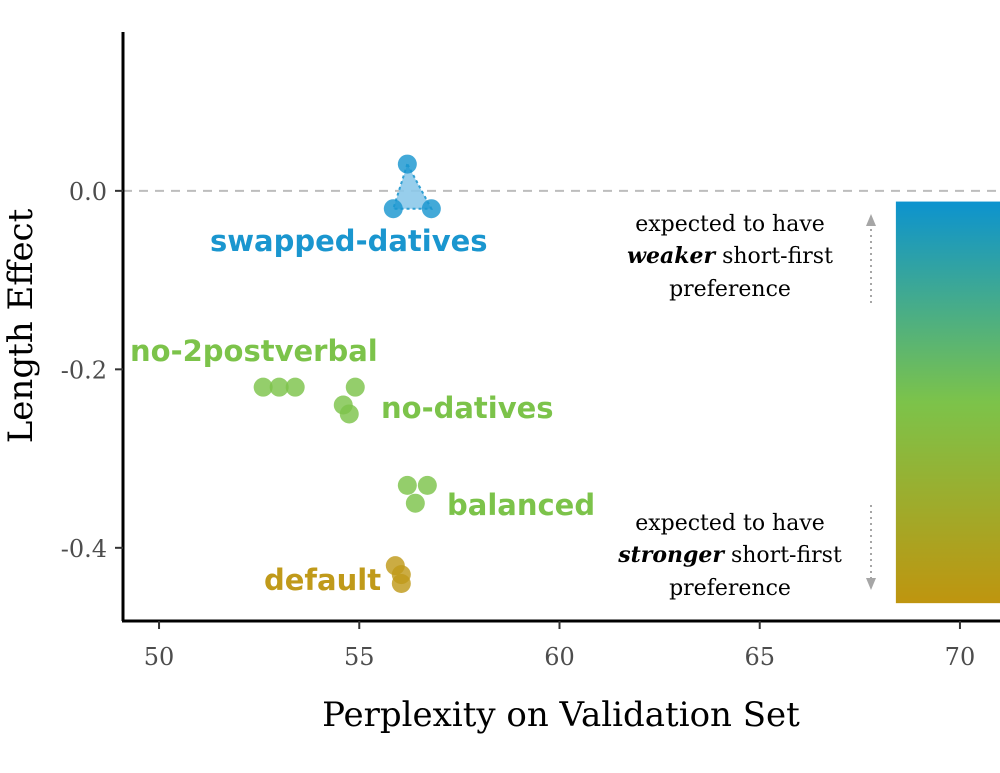 The width and height of the screenshot is (1000, 773). Describe the element at coordinates (871, 547) in the screenshot. I see `down-arrow` at that location.